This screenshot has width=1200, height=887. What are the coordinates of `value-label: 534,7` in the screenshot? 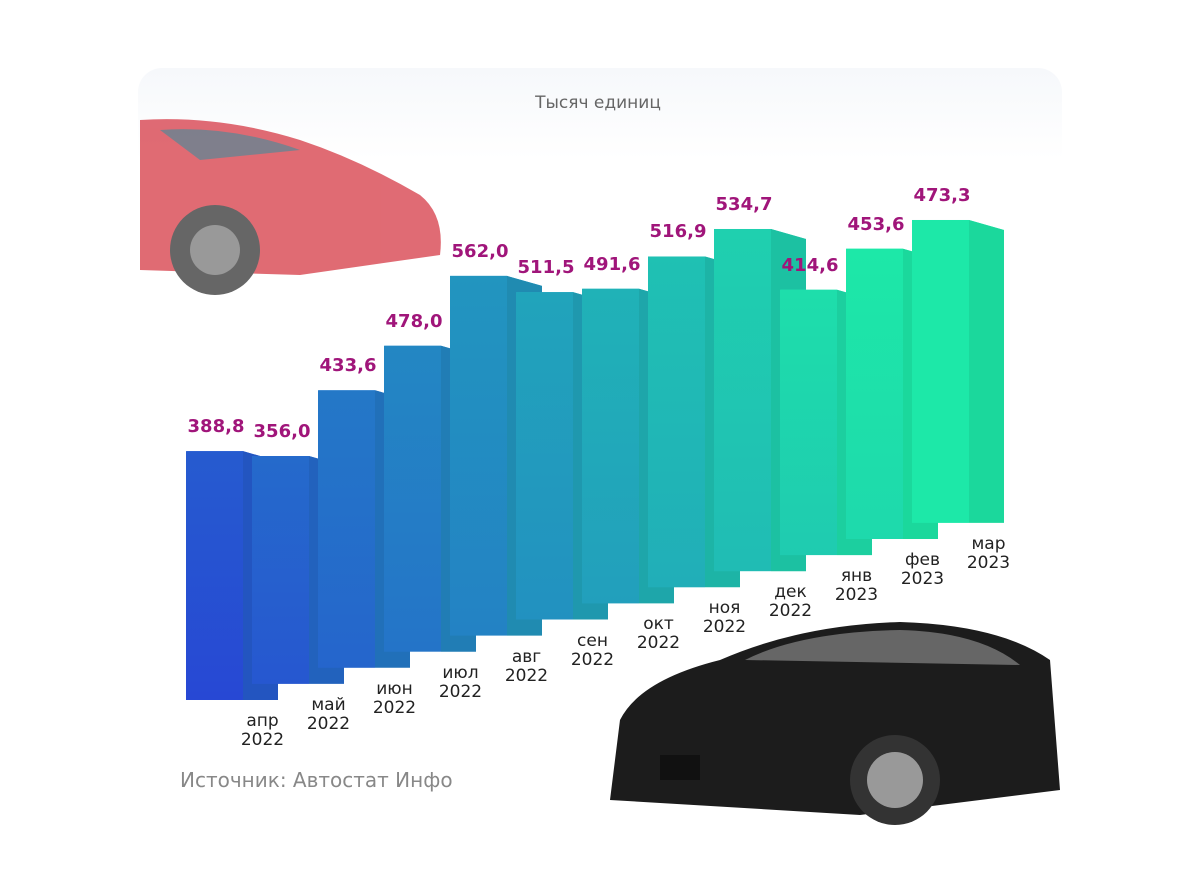 It's located at (744, 204).